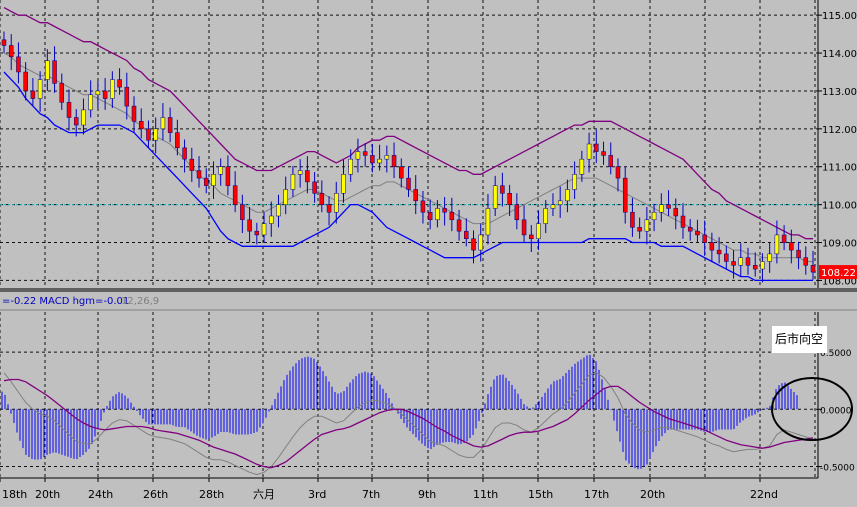 This screenshot has height=507, width=857. Describe the element at coordinates (837, 469) in the screenshot. I see `macd-tick-label: -0.5000` at that location.